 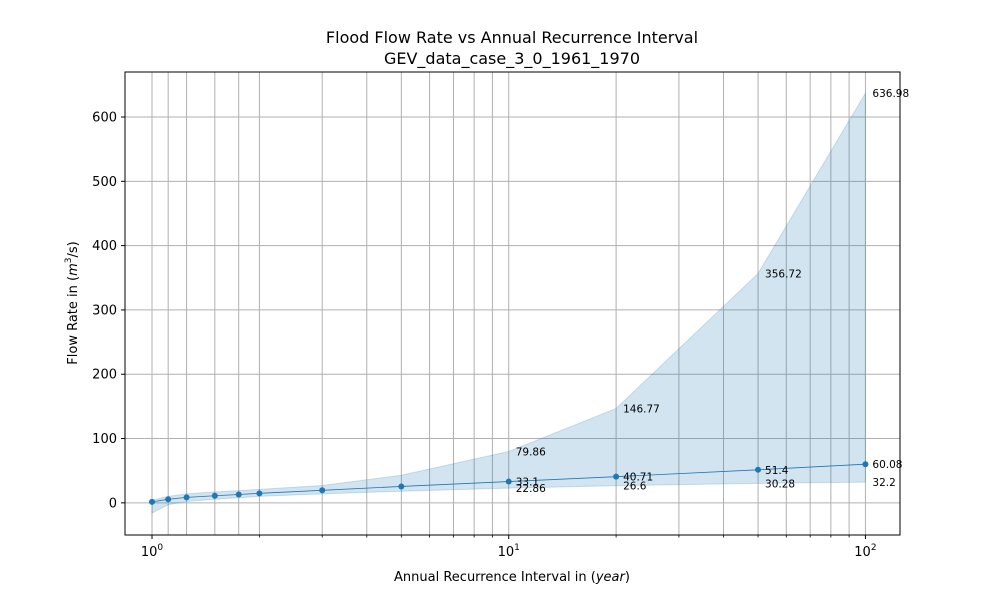 I want to click on data-label: 356.72, so click(x=783, y=274).